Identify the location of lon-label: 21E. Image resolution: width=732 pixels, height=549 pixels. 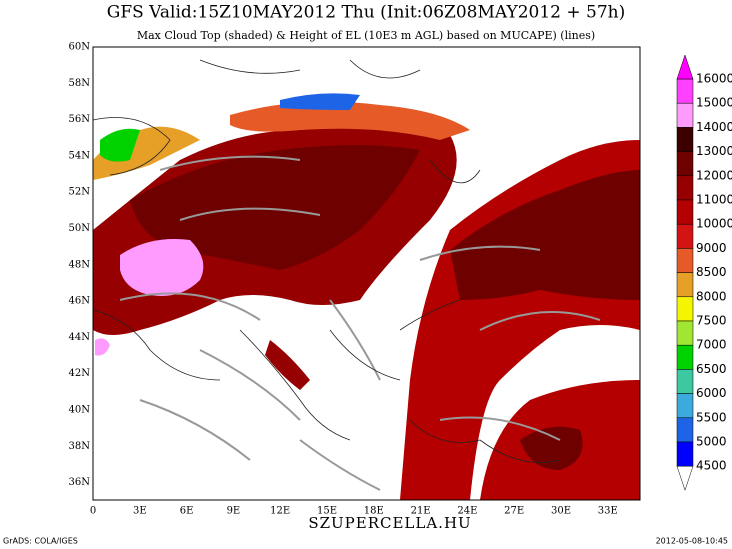
(421, 511).